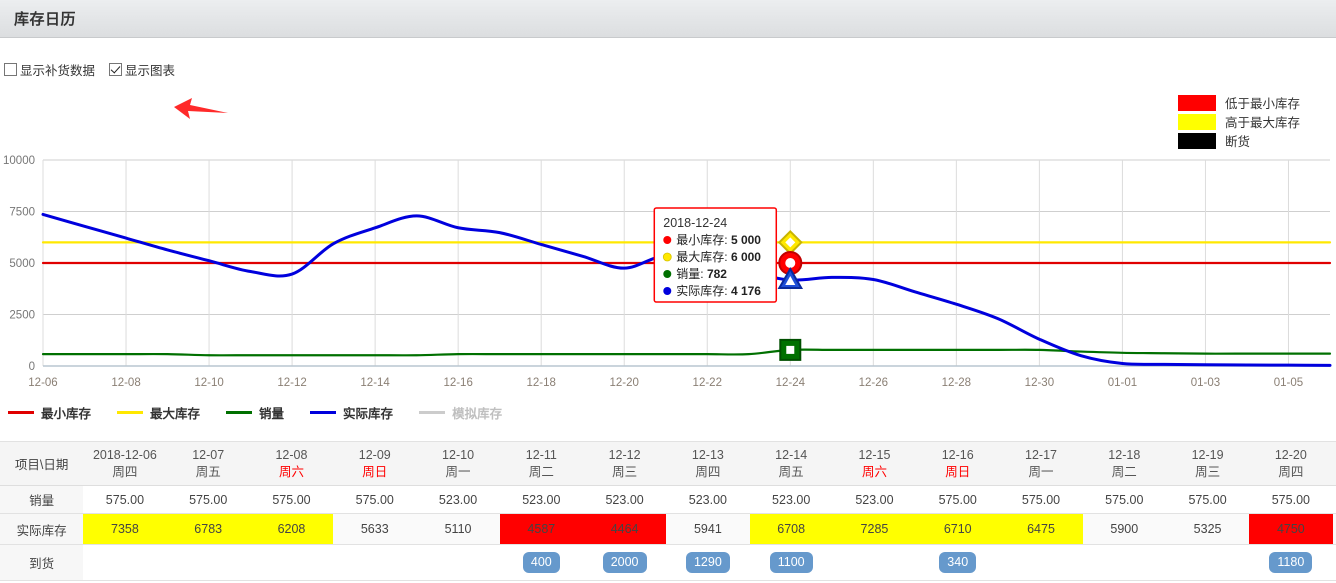 This screenshot has height=583, width=1336. What do you see at coordinates (272, 414) in the screenshot?
I see `chart-legend-label-sales: 销量` at bounding box center [272, 414].